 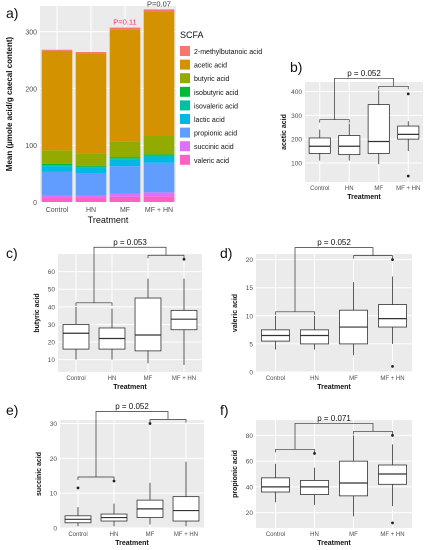 I want to click on bar-segment-succinic-acid, so click(x=125, y=195).